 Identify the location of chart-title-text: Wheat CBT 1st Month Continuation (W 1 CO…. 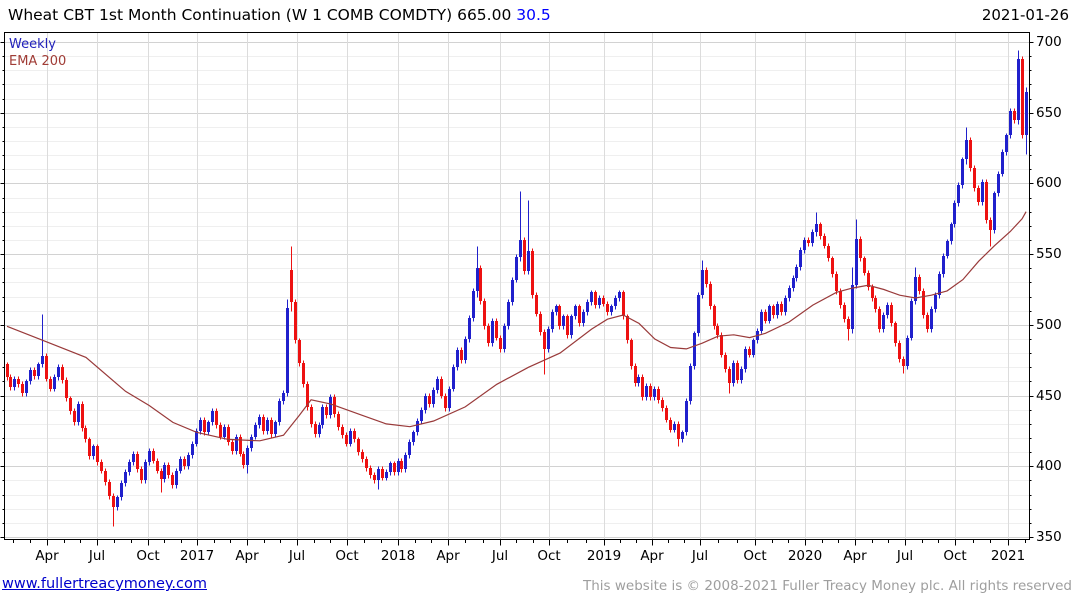
(230, 15).